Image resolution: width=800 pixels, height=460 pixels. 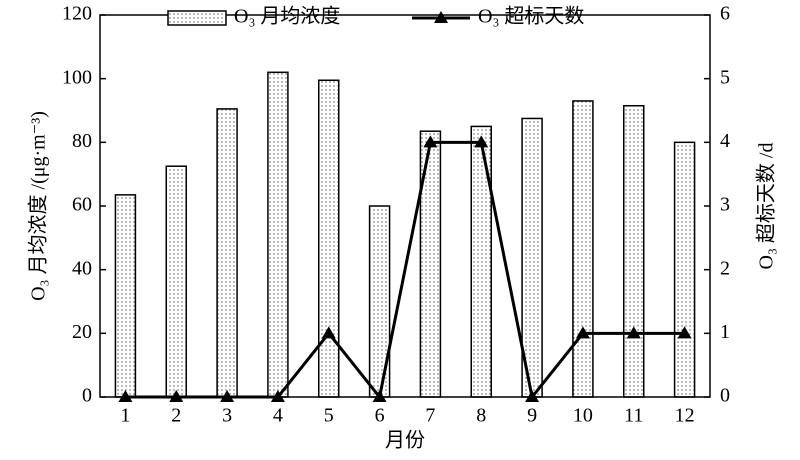 What do you see at coordinates (633, 416) in the screenshot?
I see `x-tick-label: 11` at bounding box center [633, 416].